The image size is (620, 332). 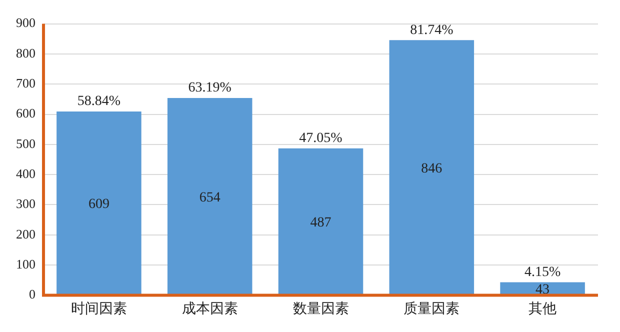 I want to click on annotation: 58.84%, so click(x=99, y=102).